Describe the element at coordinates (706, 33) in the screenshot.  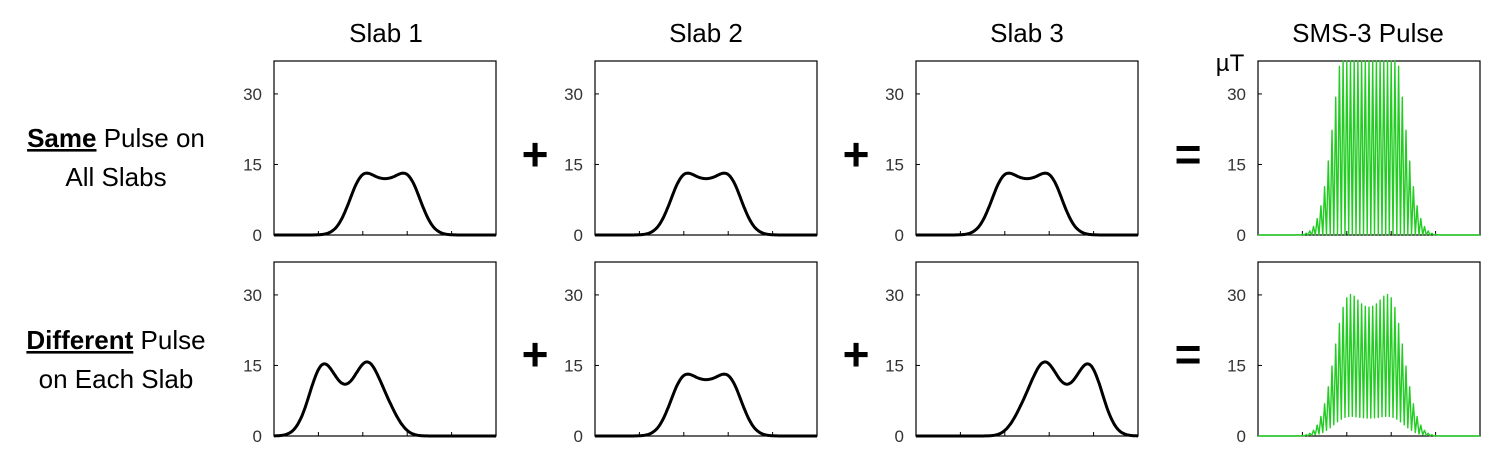
I see `column-title-slab-2: Slab 2` at that location.